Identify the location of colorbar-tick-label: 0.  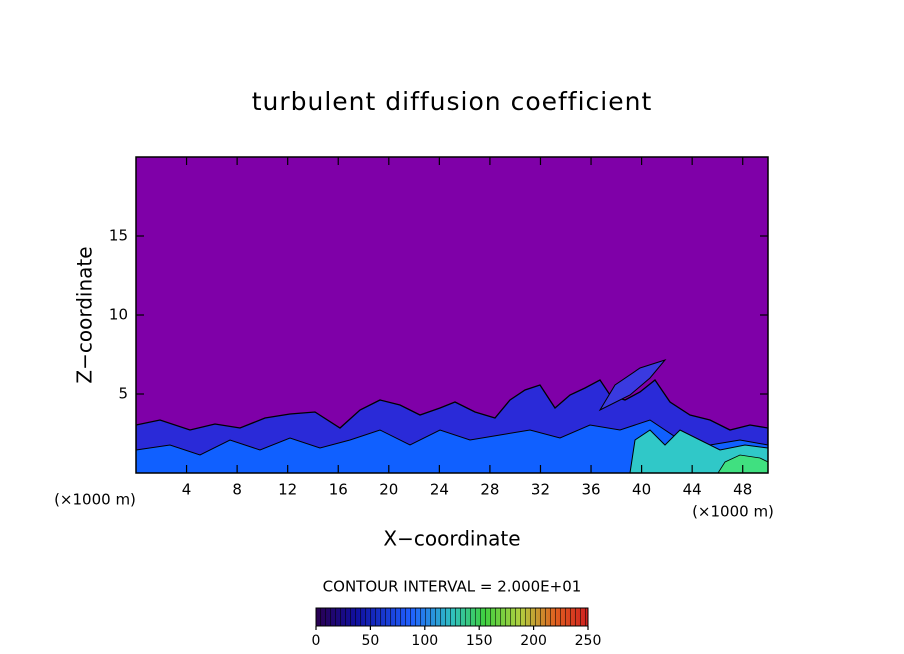
(316, 641).